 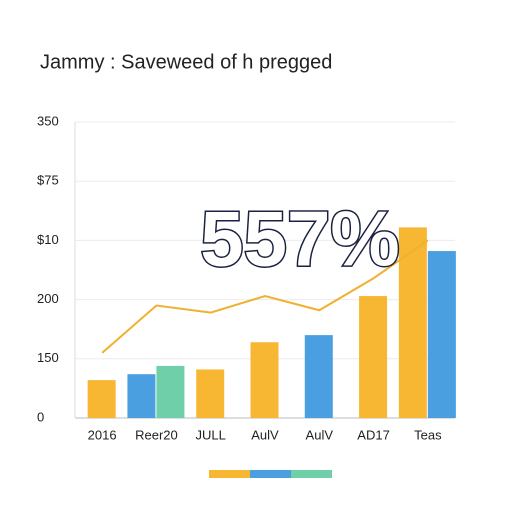 What do you see at coordinates (428, 434) in the screenshot?
I see `x-tick-label: Teas` at bounding box center [428, 434].